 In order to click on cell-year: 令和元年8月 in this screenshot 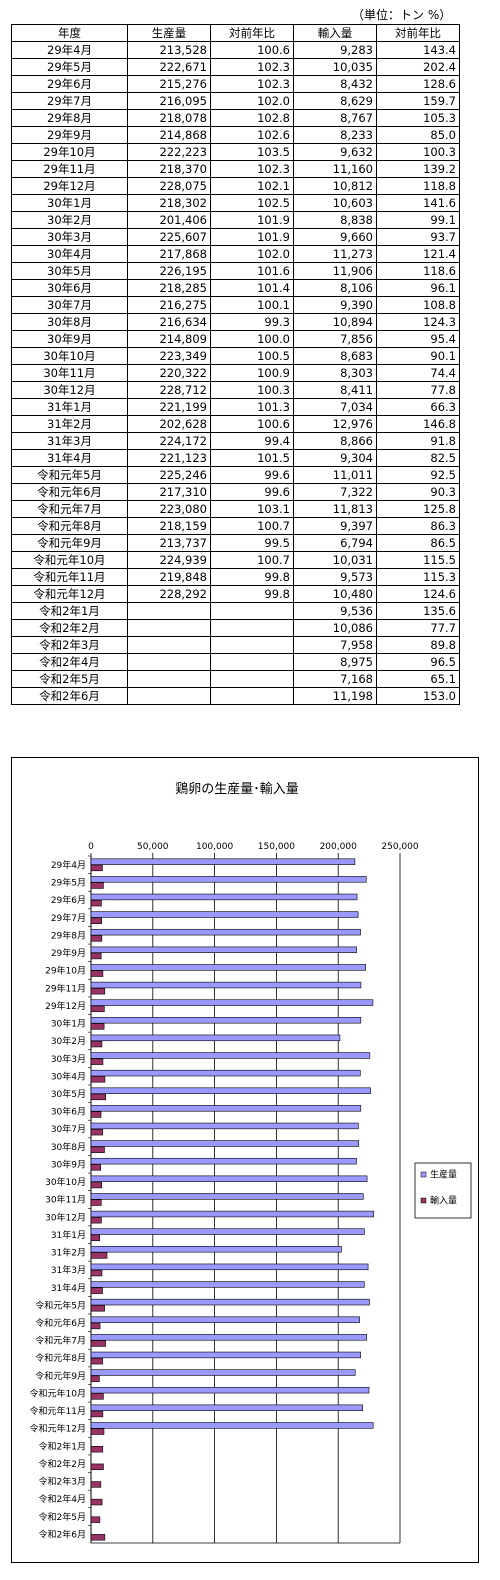, I will do `click(69, 526)`.